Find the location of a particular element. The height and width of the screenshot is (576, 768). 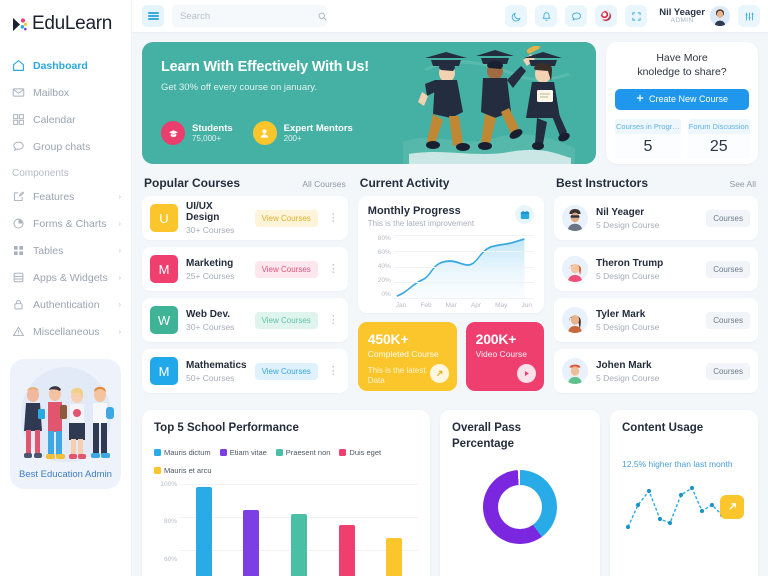

scatter-chart is located at coordinates (684, 507).